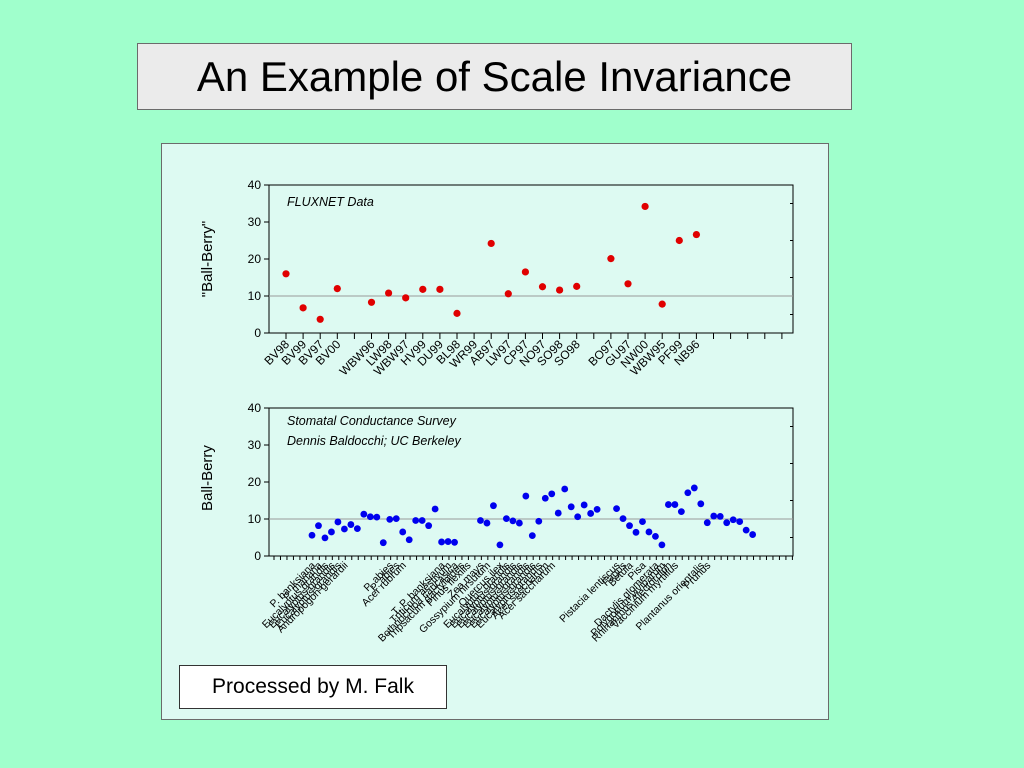 This screenshot has width=1024, height=768. Describe the element at coordinates (374, 441) in the screenshot. I see `chart-annotation: Dennis Baldocchi; UC Berkeley` at that location.